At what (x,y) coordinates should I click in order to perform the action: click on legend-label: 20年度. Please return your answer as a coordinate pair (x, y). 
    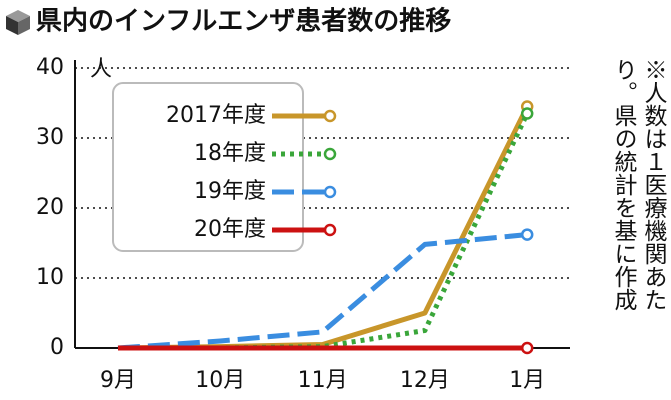
    Looking at the image, I should click on (230, 229).